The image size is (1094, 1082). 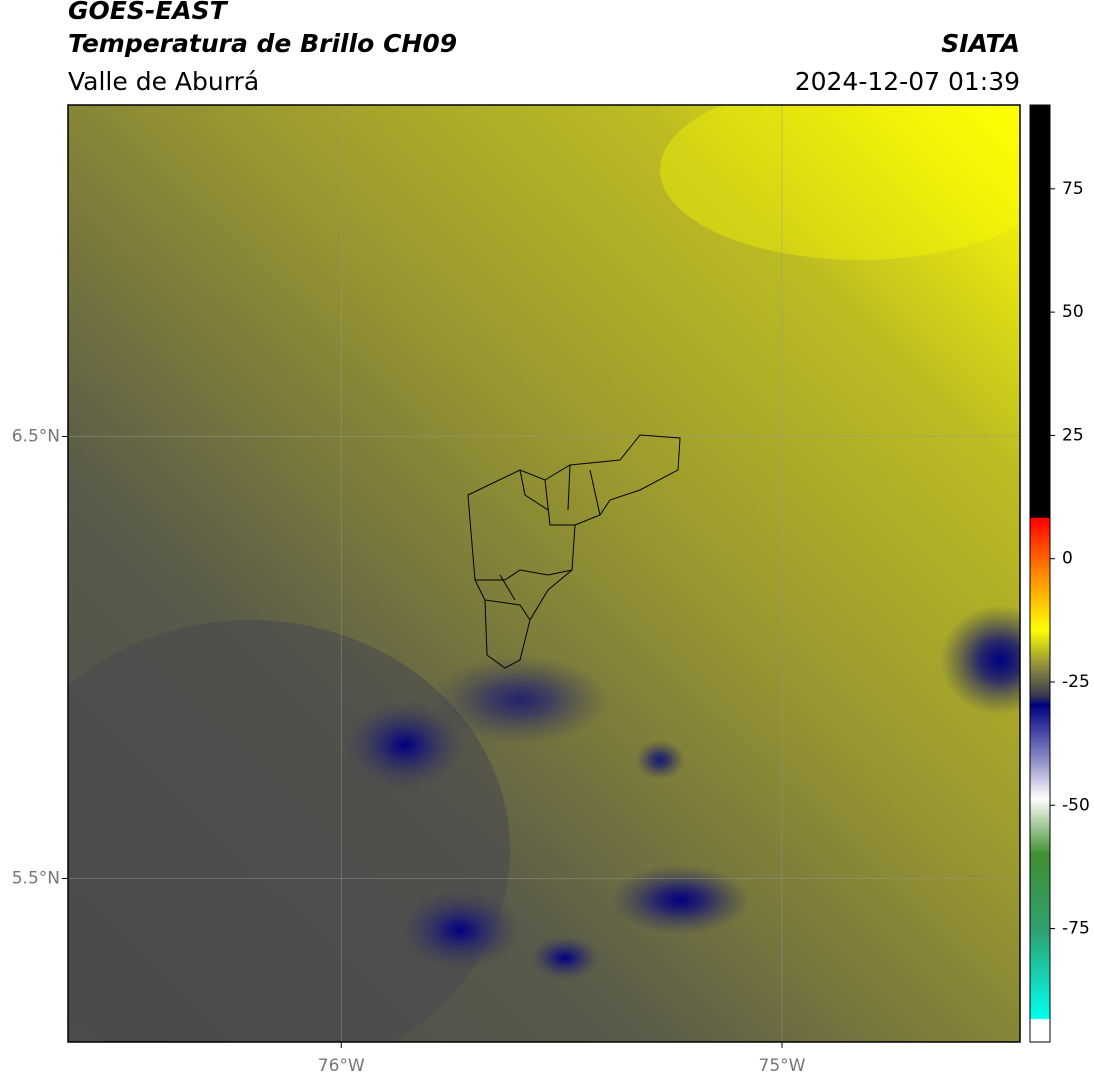 What do you see at coordinates (262, 43) in the screenshot?
I see `subtitle: Temperatura de Brillo CH09` at bounding box center [262, 43].